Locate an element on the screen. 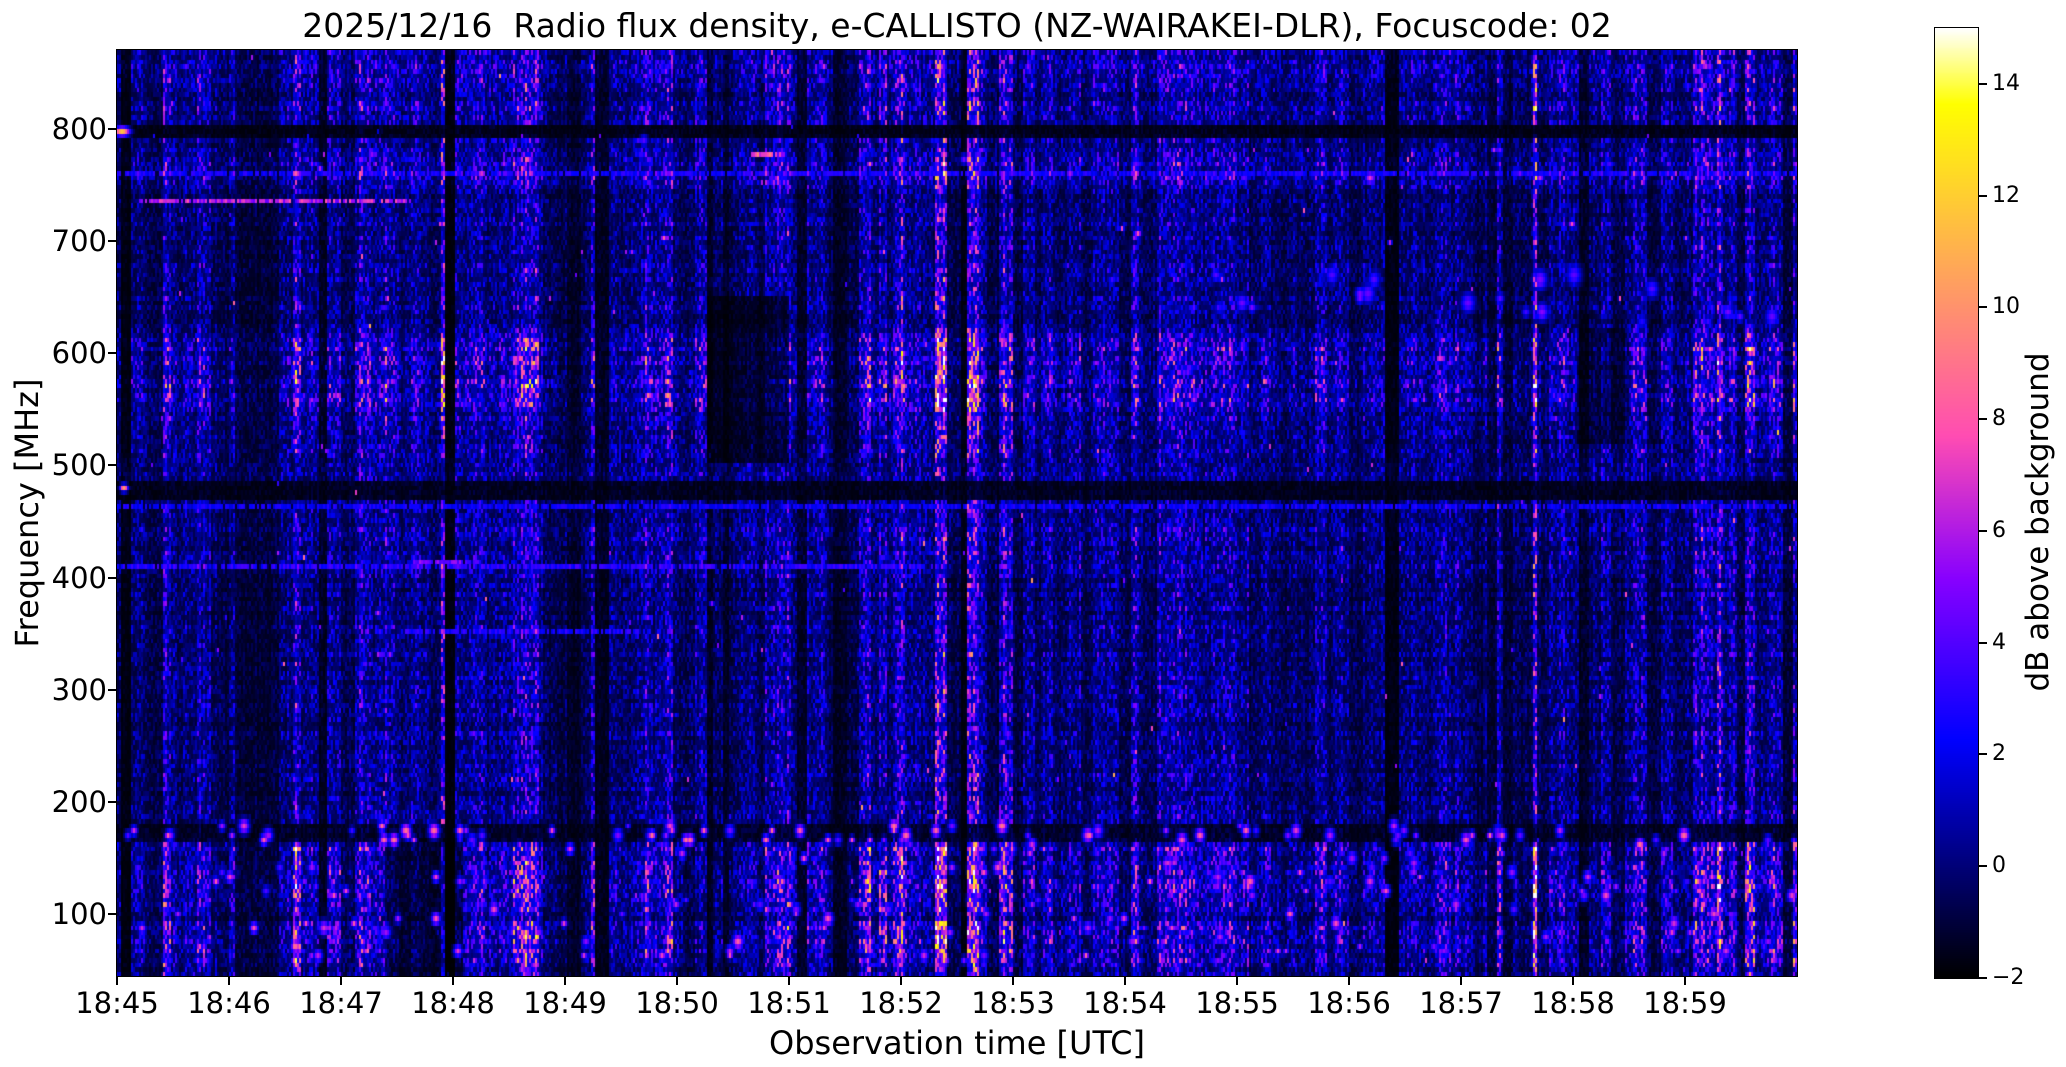  colorbar-tick-label: 2 is located at coordinates (1999, 754).